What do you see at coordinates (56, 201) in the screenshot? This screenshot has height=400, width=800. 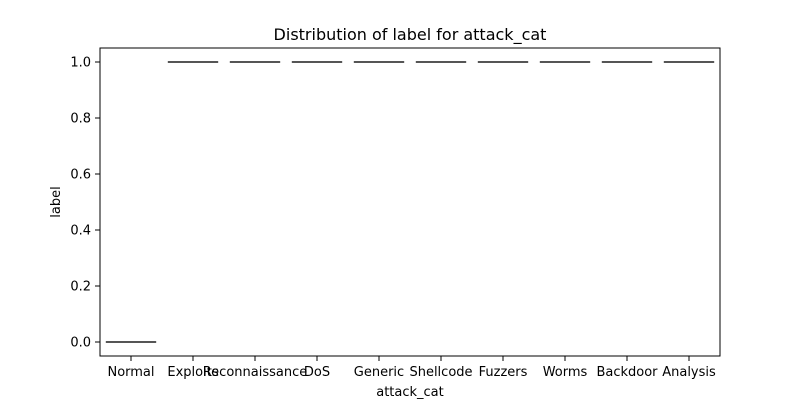 I see `y-axis-label: label` at bounding box center [56, 201].